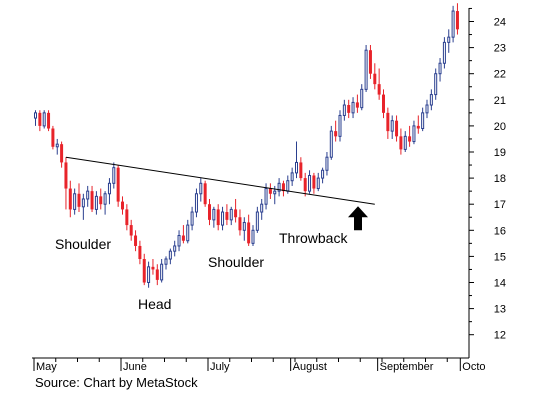  I want to click on neckline-trendline, so click(220, 180).